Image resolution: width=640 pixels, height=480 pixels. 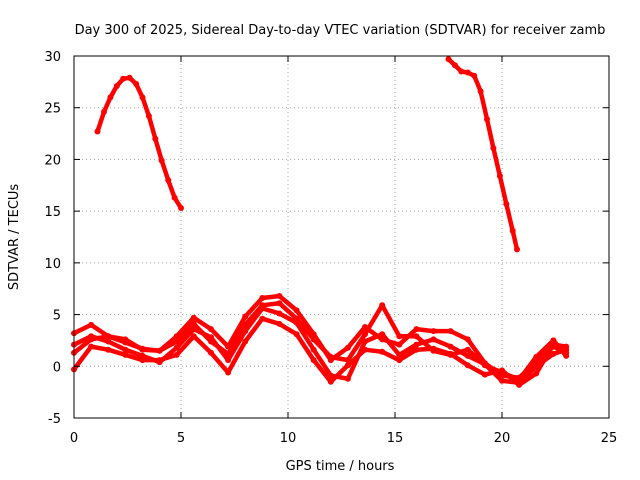 What do you see at coordinates (54, 419) in the screenshot?
I see `y-tick-label: -5` at bounding box center [54, 419].